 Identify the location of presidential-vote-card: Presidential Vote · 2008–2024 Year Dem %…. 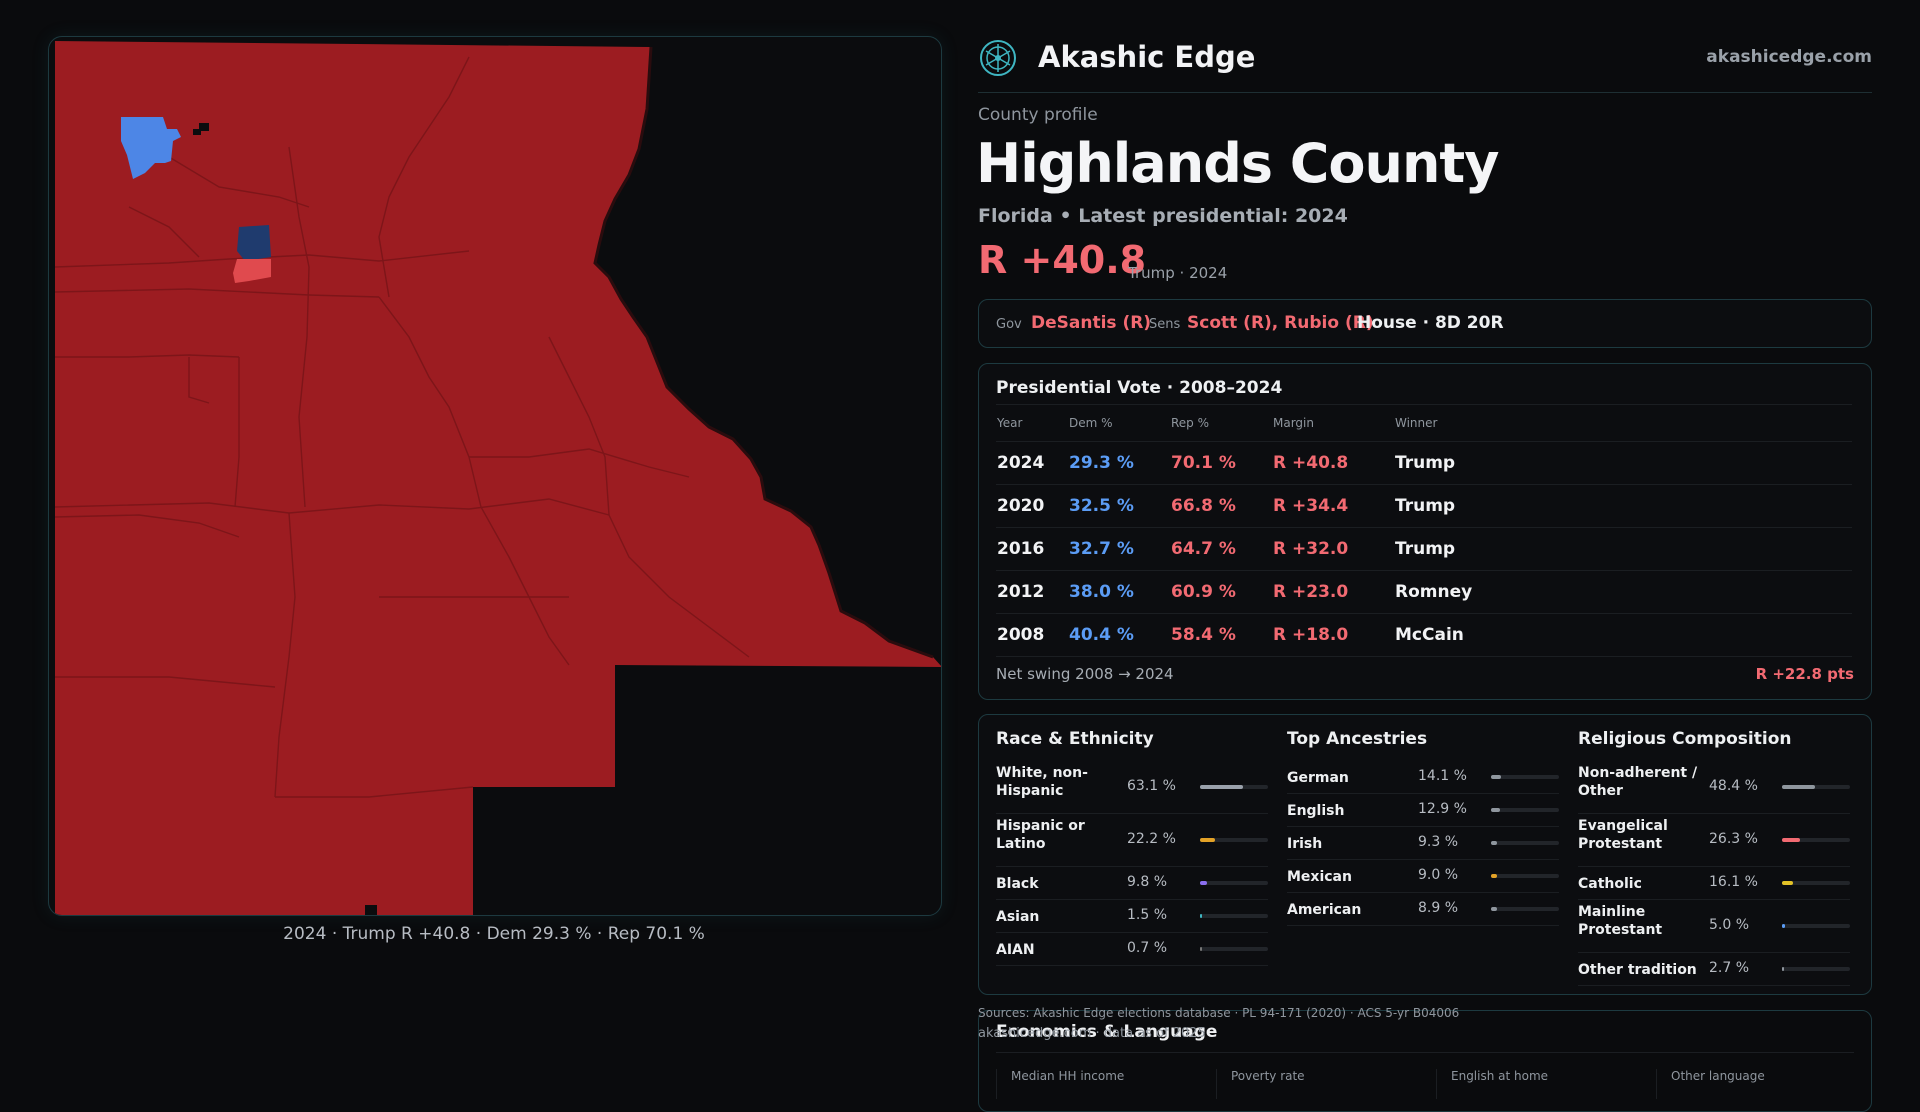
(1425, 531).